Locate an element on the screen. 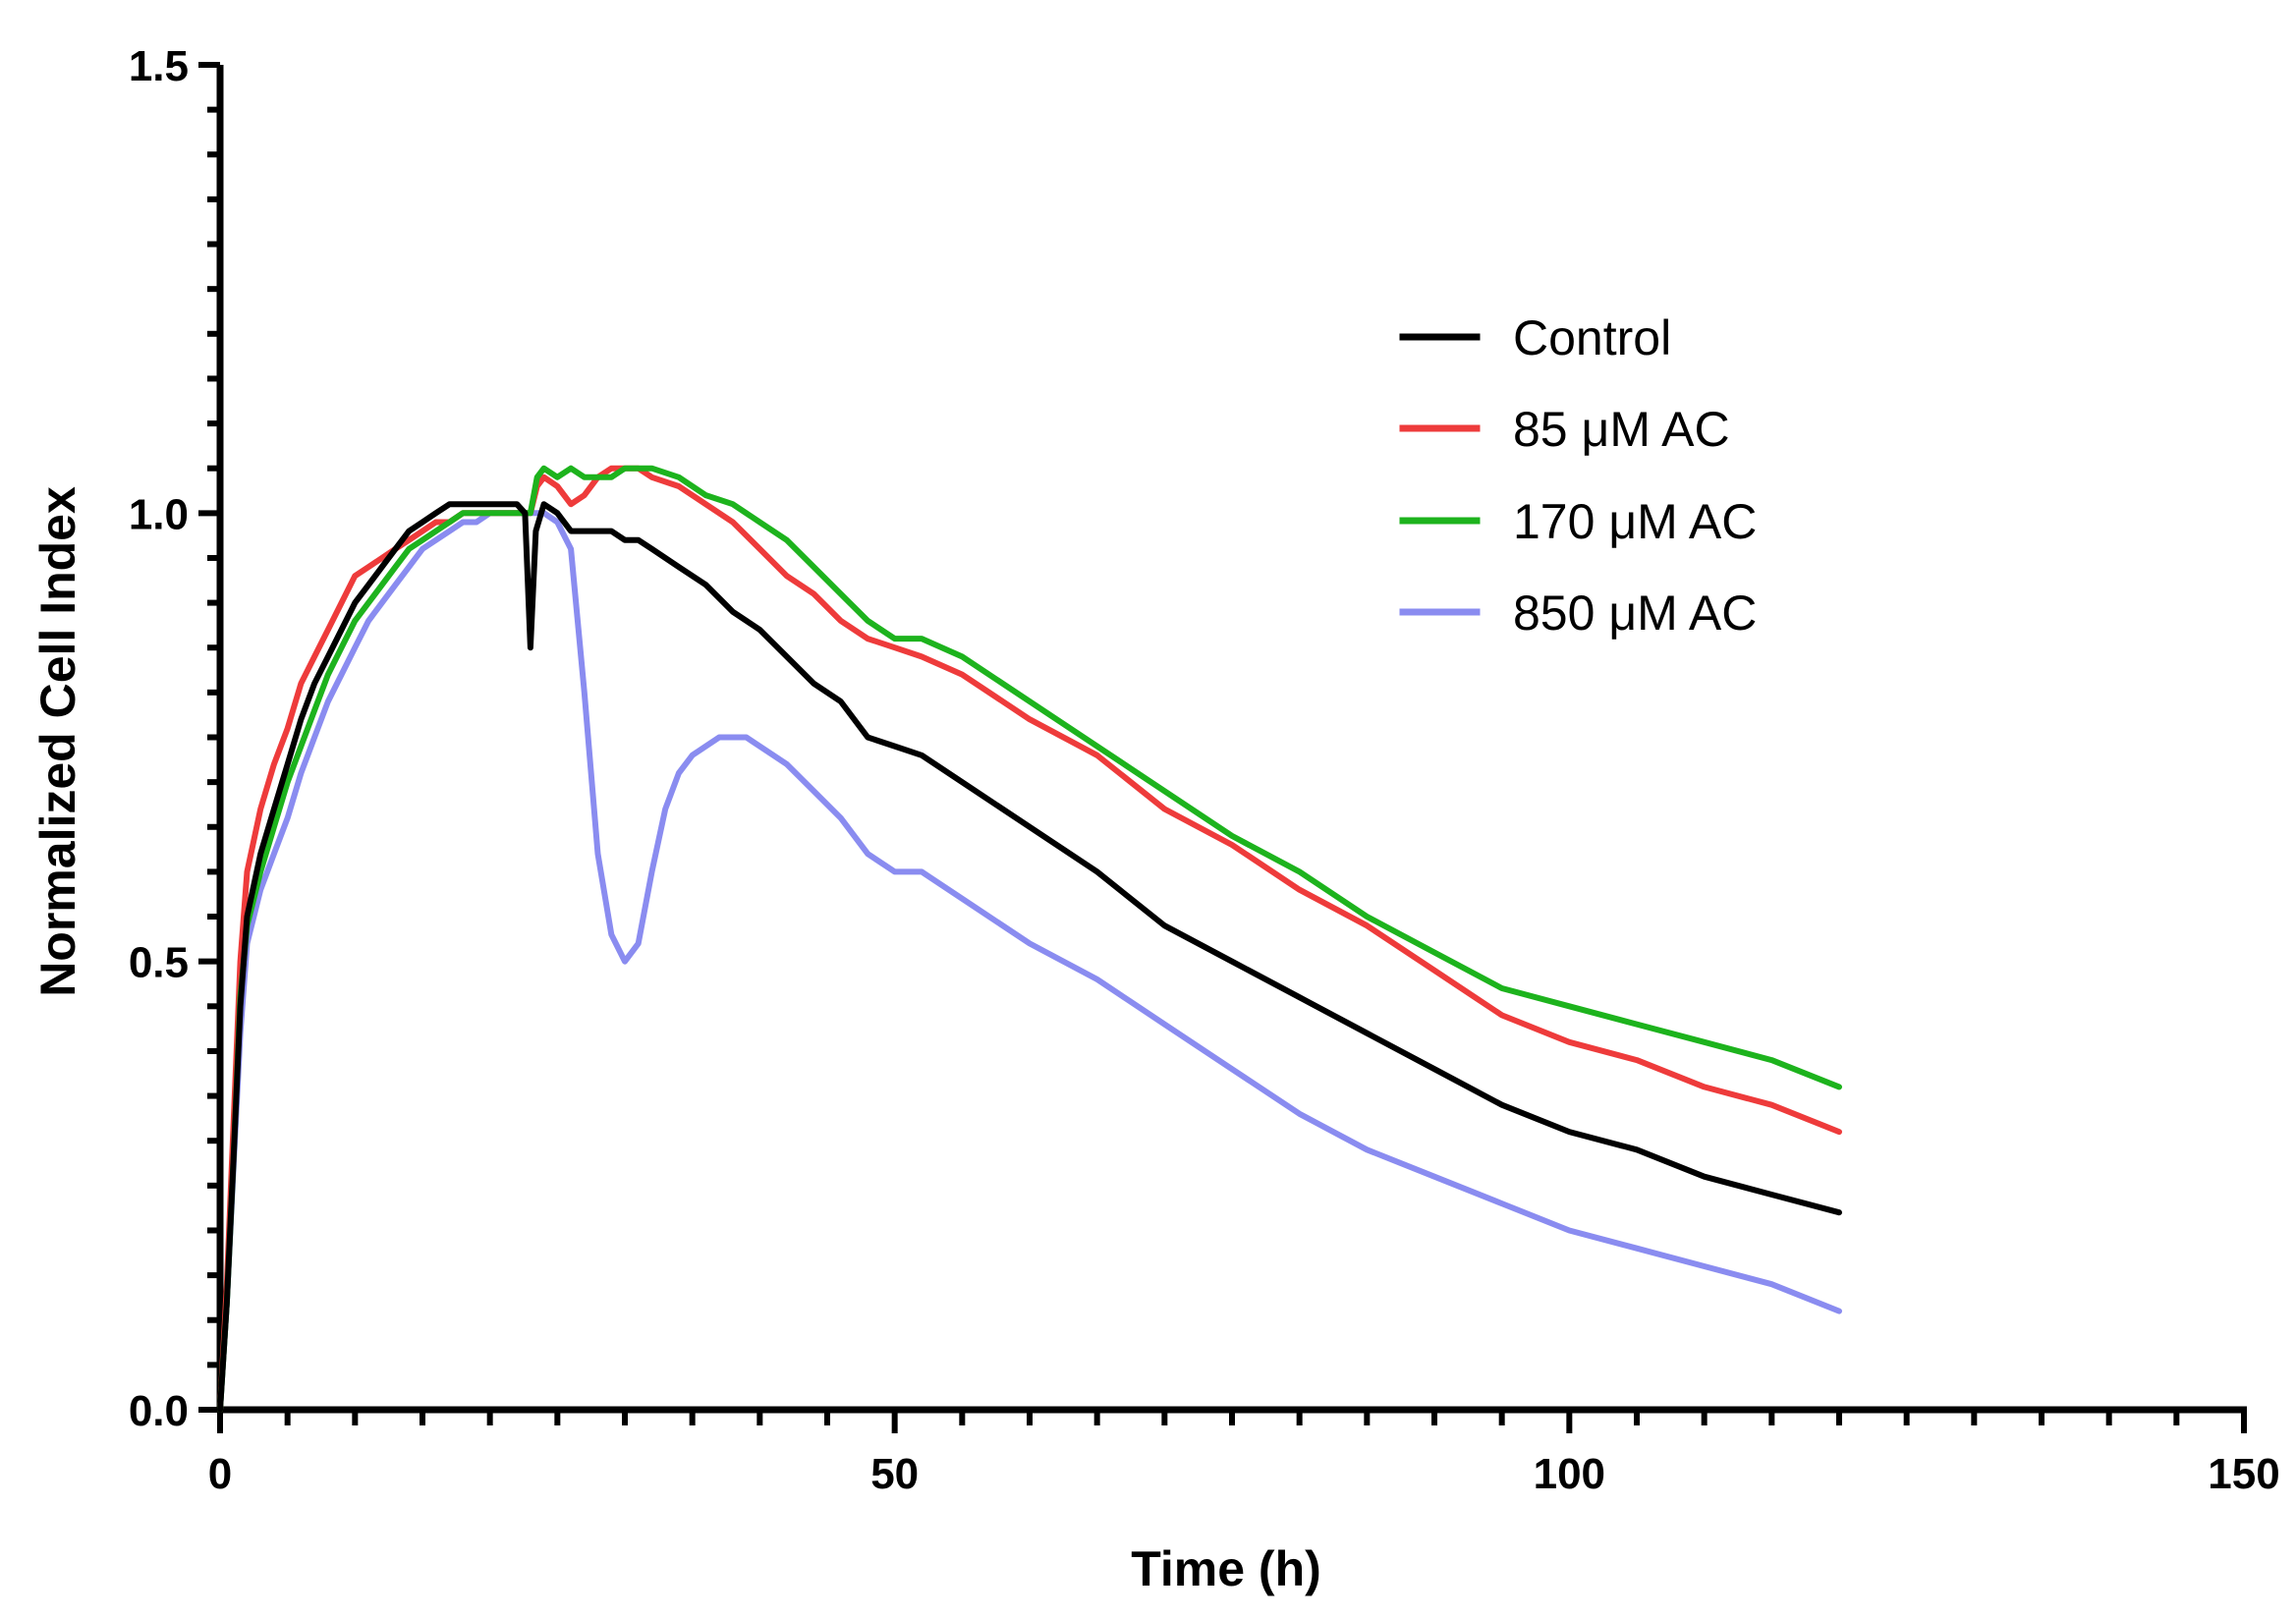 The width and height of the screenshot is (2296, 1618). y-axis-title: Normalized Cell Index is located at coordinates (57, 741).